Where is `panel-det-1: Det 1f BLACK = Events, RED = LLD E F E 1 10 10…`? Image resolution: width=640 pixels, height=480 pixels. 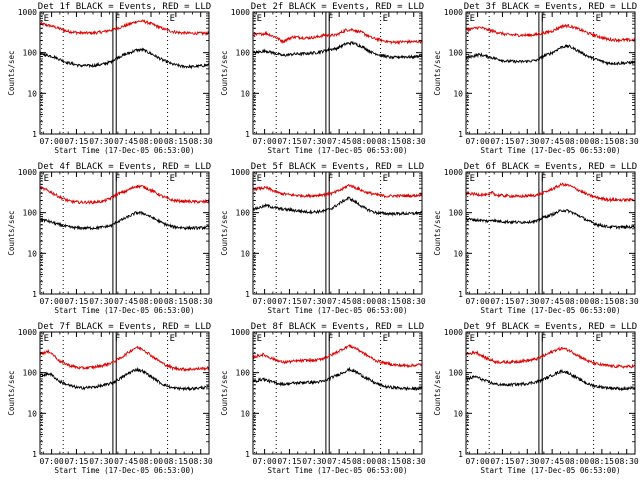 panel-det-1: Det 1f BLACK = Events, RED = LLD E F E 1 10 10… is located at coordinates (110, 78).